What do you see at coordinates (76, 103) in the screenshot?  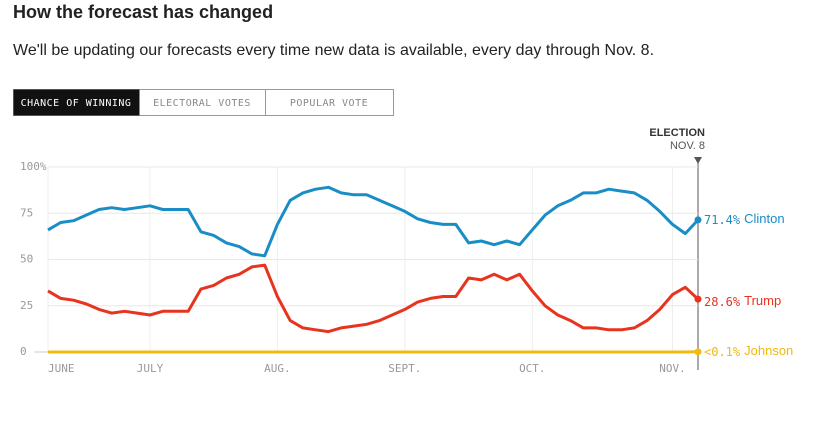 I see `tab: CHANCE OF WINNING` at bounding box center [76, 103].